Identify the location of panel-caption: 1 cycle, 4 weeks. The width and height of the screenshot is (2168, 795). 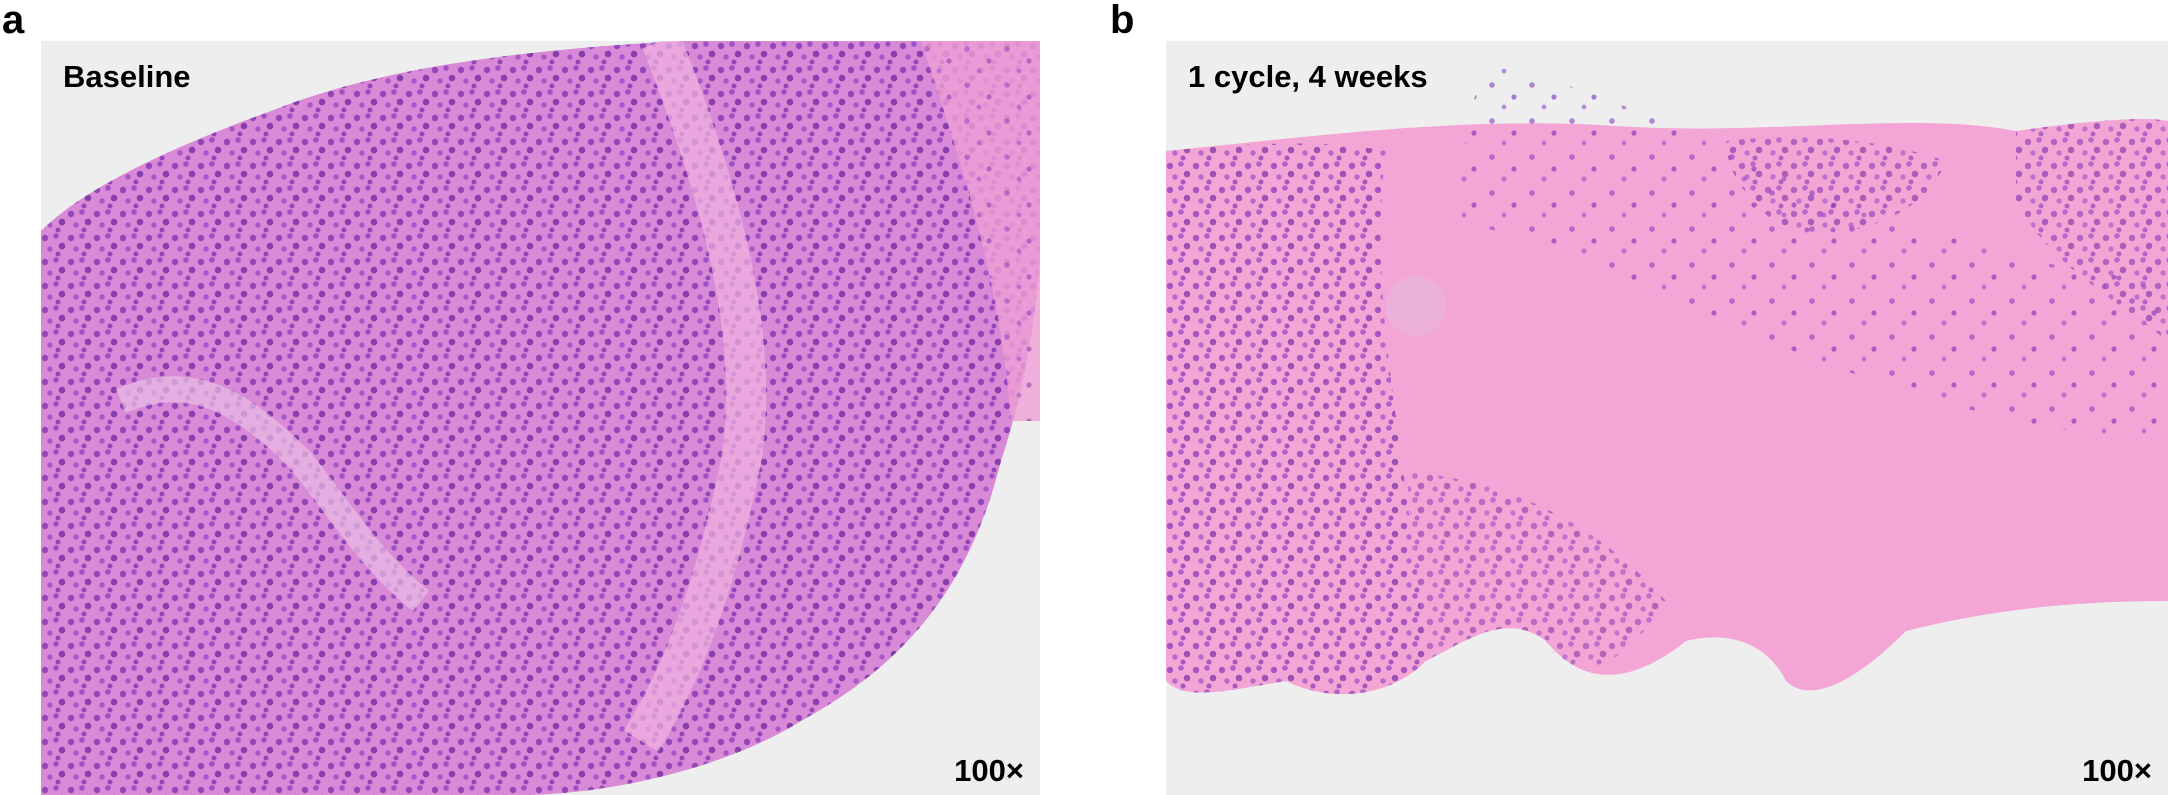
(1308, 76).